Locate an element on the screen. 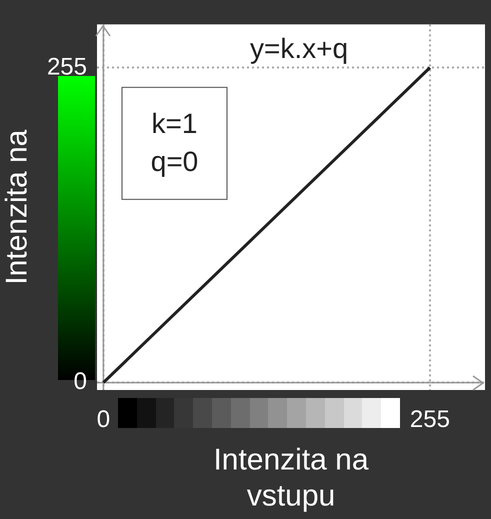 The height and width of the screenshot is (519, 491). chart-title: y=k.x+q is located at coordinates (299, 48).